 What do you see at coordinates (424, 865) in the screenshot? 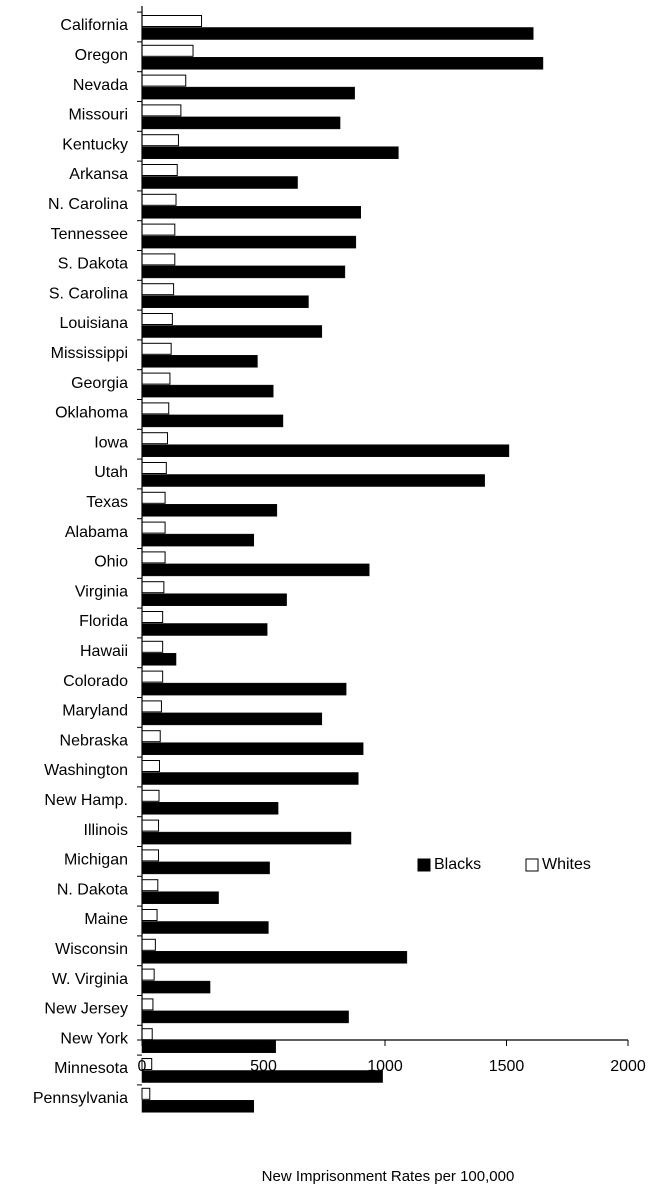
I see `legend-swatch-blacks` at bounding box center [424, 865].